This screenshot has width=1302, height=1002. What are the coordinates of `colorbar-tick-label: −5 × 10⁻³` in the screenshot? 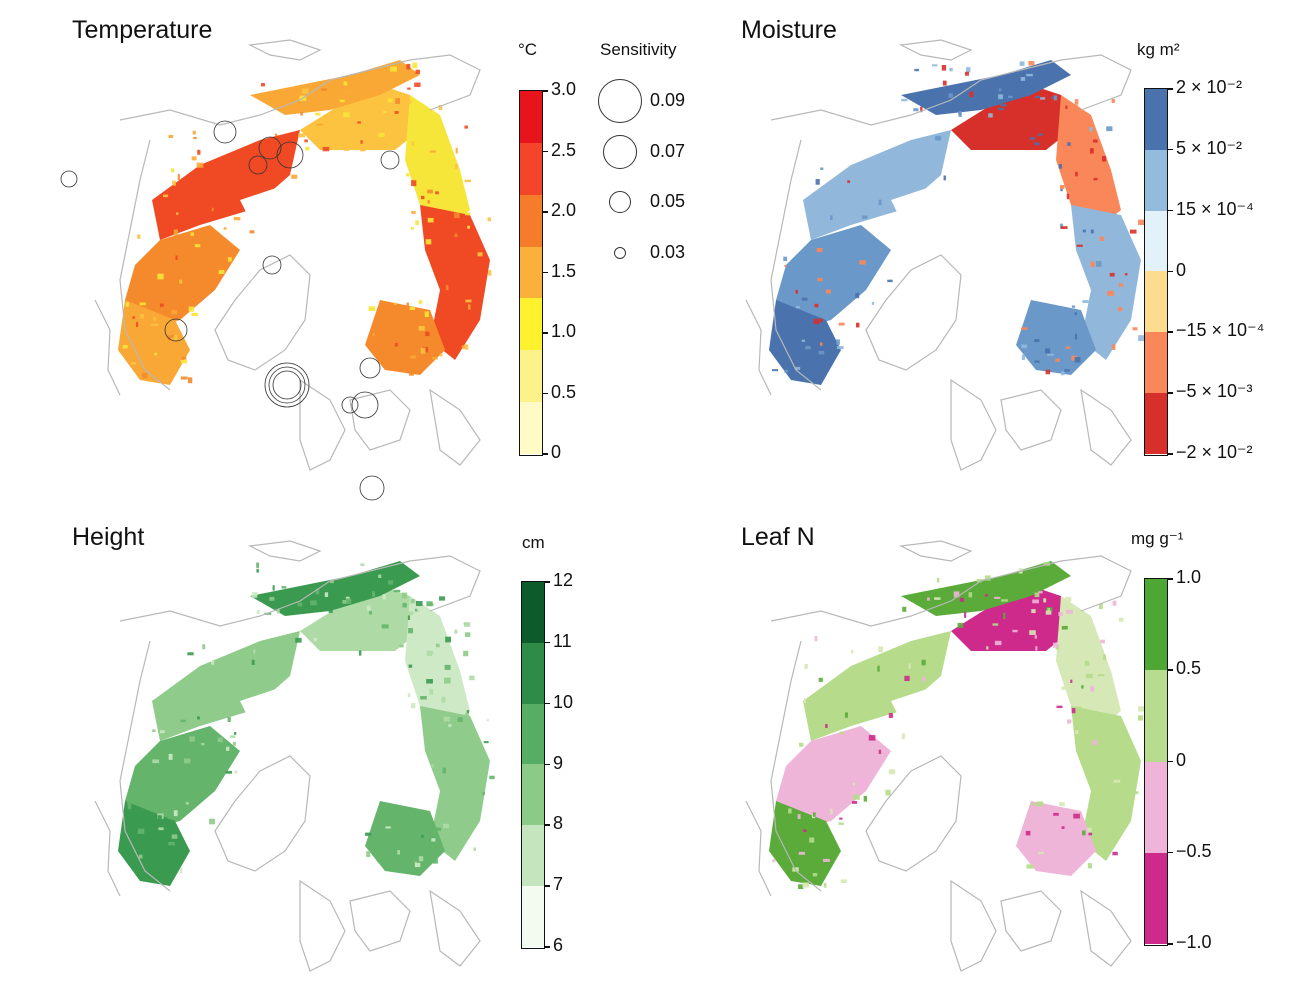 It's located at (1214, 391).